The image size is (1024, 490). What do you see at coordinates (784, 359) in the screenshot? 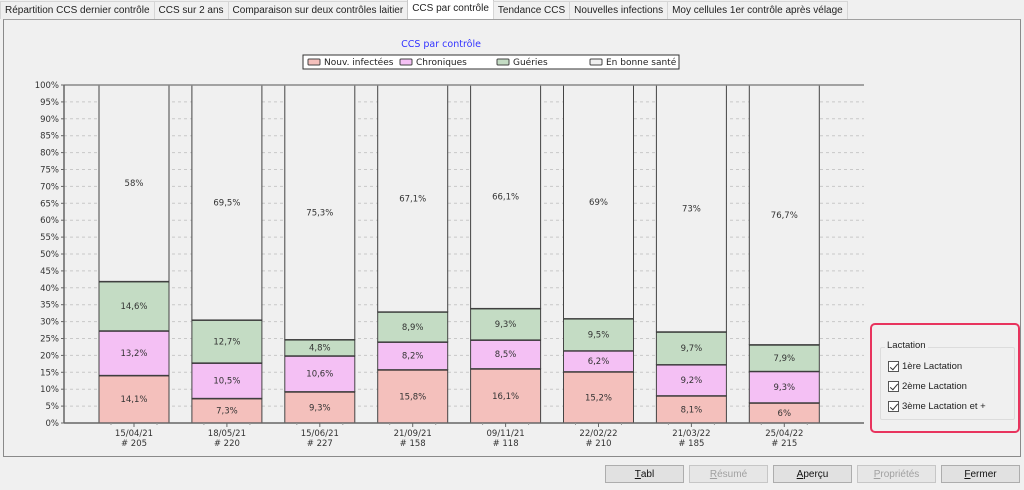
I see `data-label: 7,9%` at bounding box center [784, 359].